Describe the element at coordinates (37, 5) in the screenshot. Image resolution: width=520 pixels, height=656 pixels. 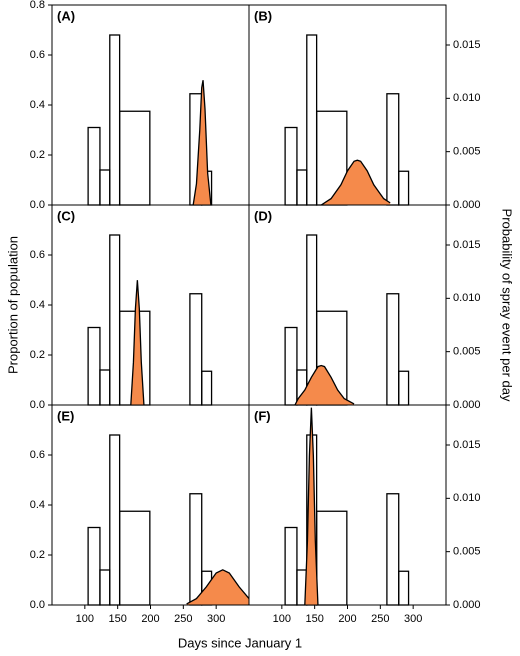
I see `y-tick-label: 0.8` at that location.